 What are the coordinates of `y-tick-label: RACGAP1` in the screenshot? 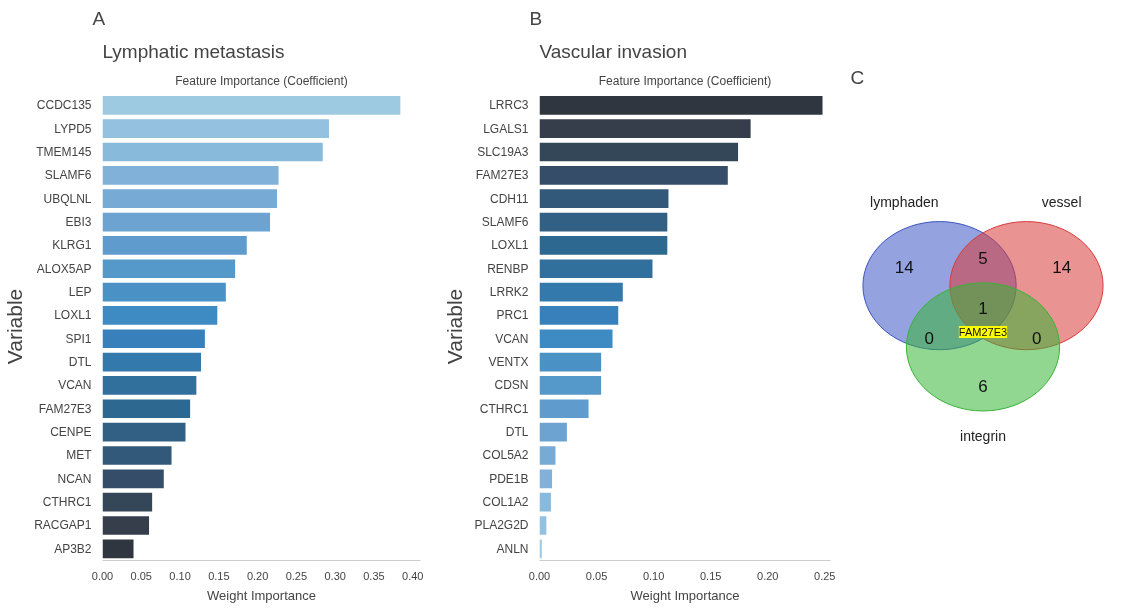 It's located at (63, 525).